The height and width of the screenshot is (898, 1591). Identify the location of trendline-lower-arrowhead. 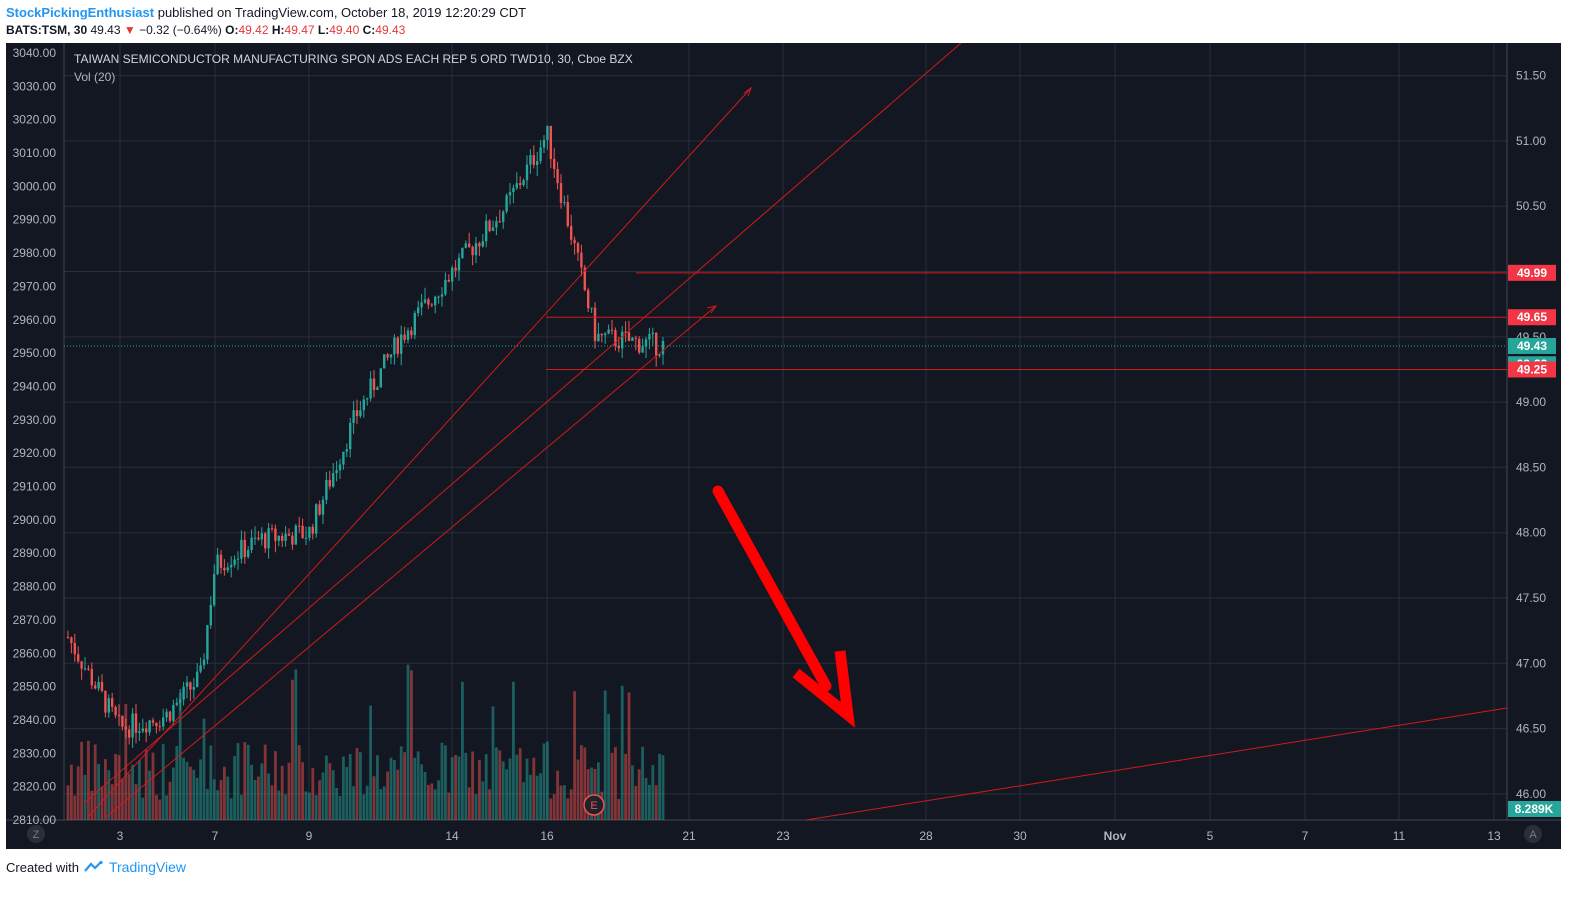
(712, 309).